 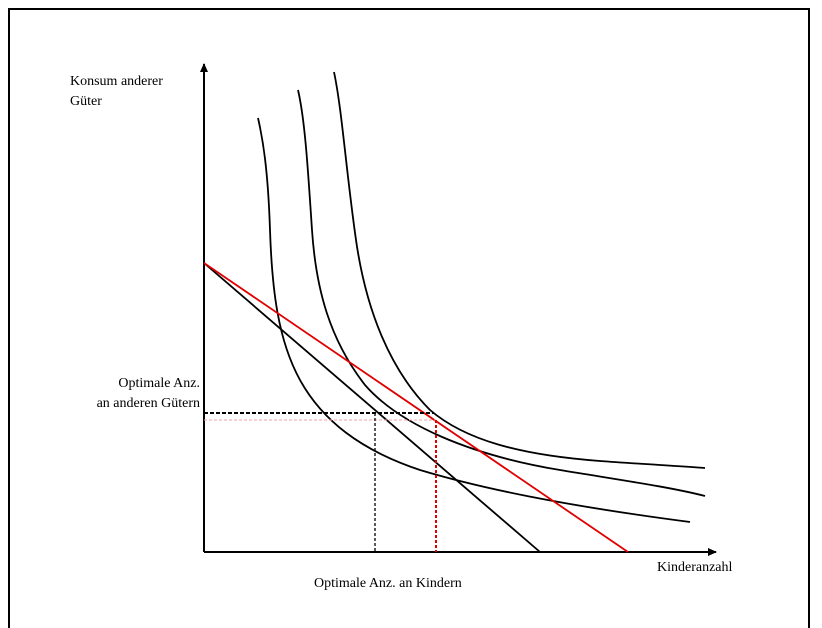 What do you see at coordinates (86, 101) in the screenshot?
I see `y-axis-label-line2: Güter` at bounding box center [86, 101].